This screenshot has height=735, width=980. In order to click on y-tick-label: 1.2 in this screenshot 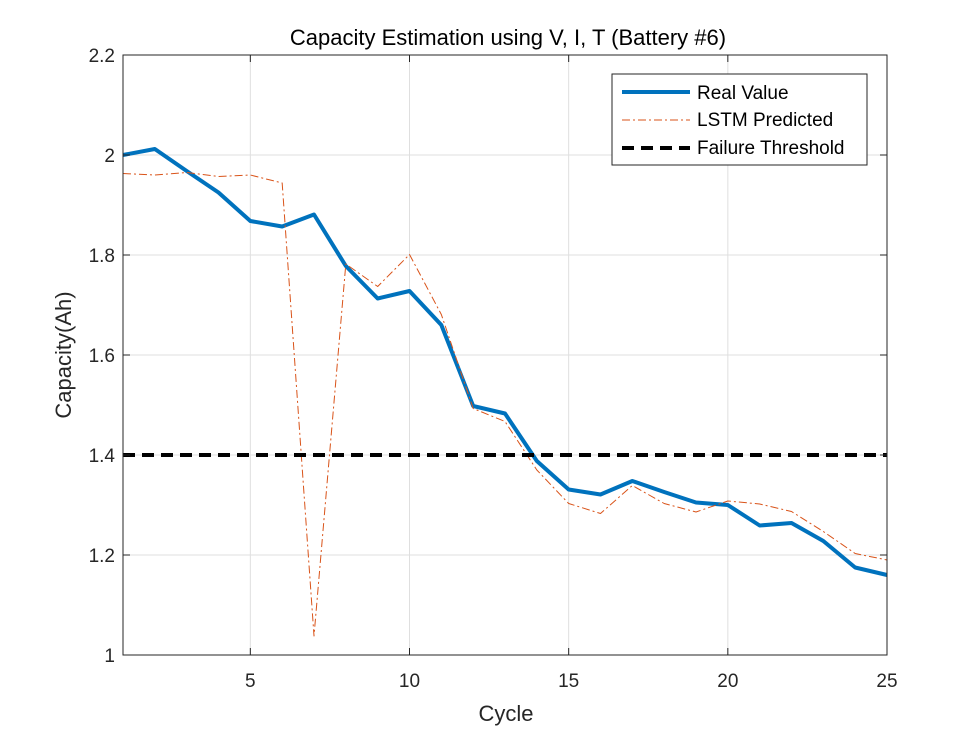, I will do `click(102, 556)`.